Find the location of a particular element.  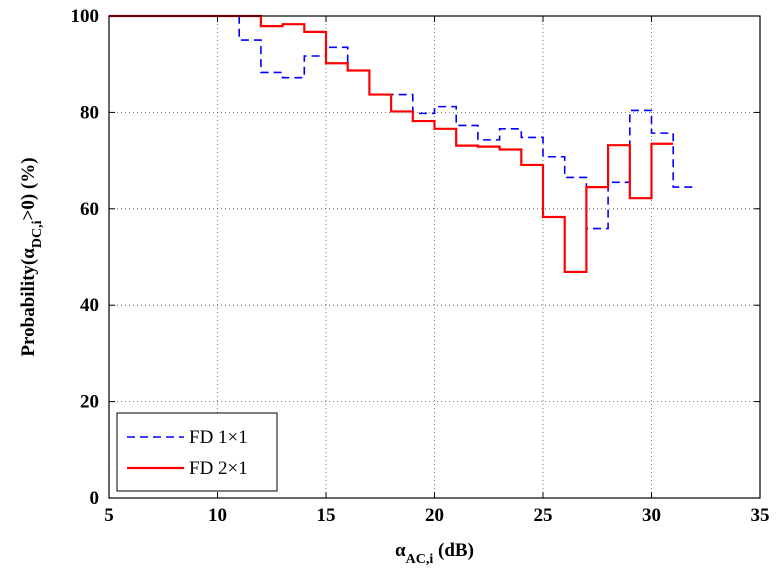

y-tick-label: 60 is located at coordinates (89, 209).